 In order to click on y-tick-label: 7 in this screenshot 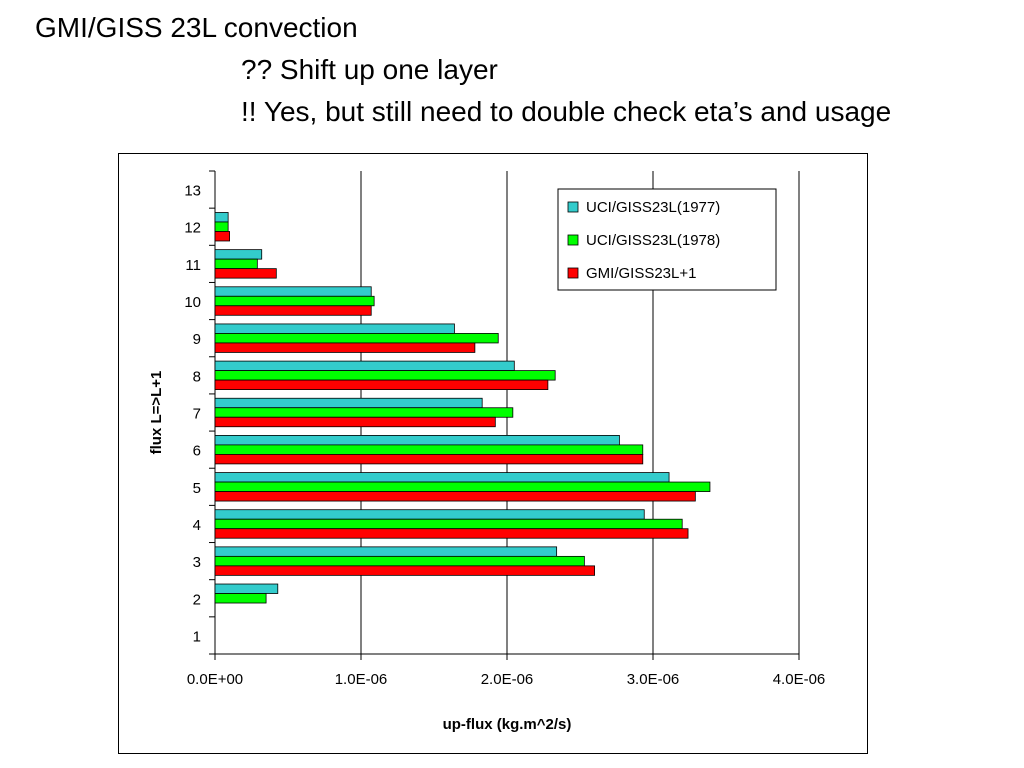, I will do `click(197, 414)`.